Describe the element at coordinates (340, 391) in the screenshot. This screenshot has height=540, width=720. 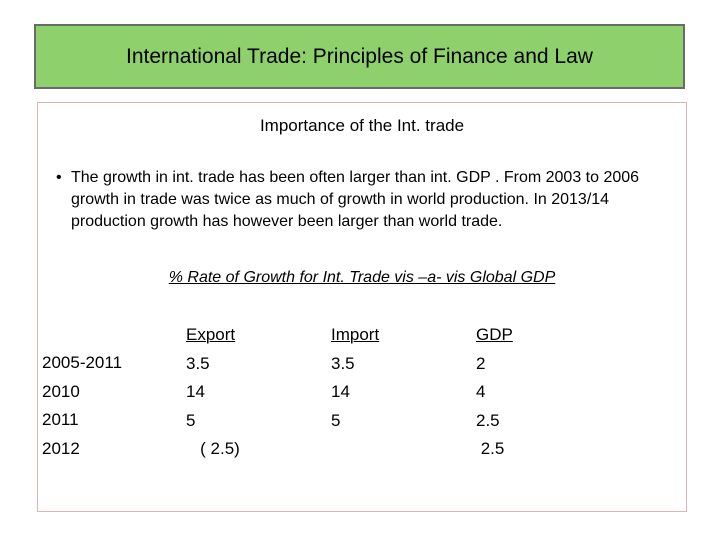
I see `import-cell: 14` at that location.